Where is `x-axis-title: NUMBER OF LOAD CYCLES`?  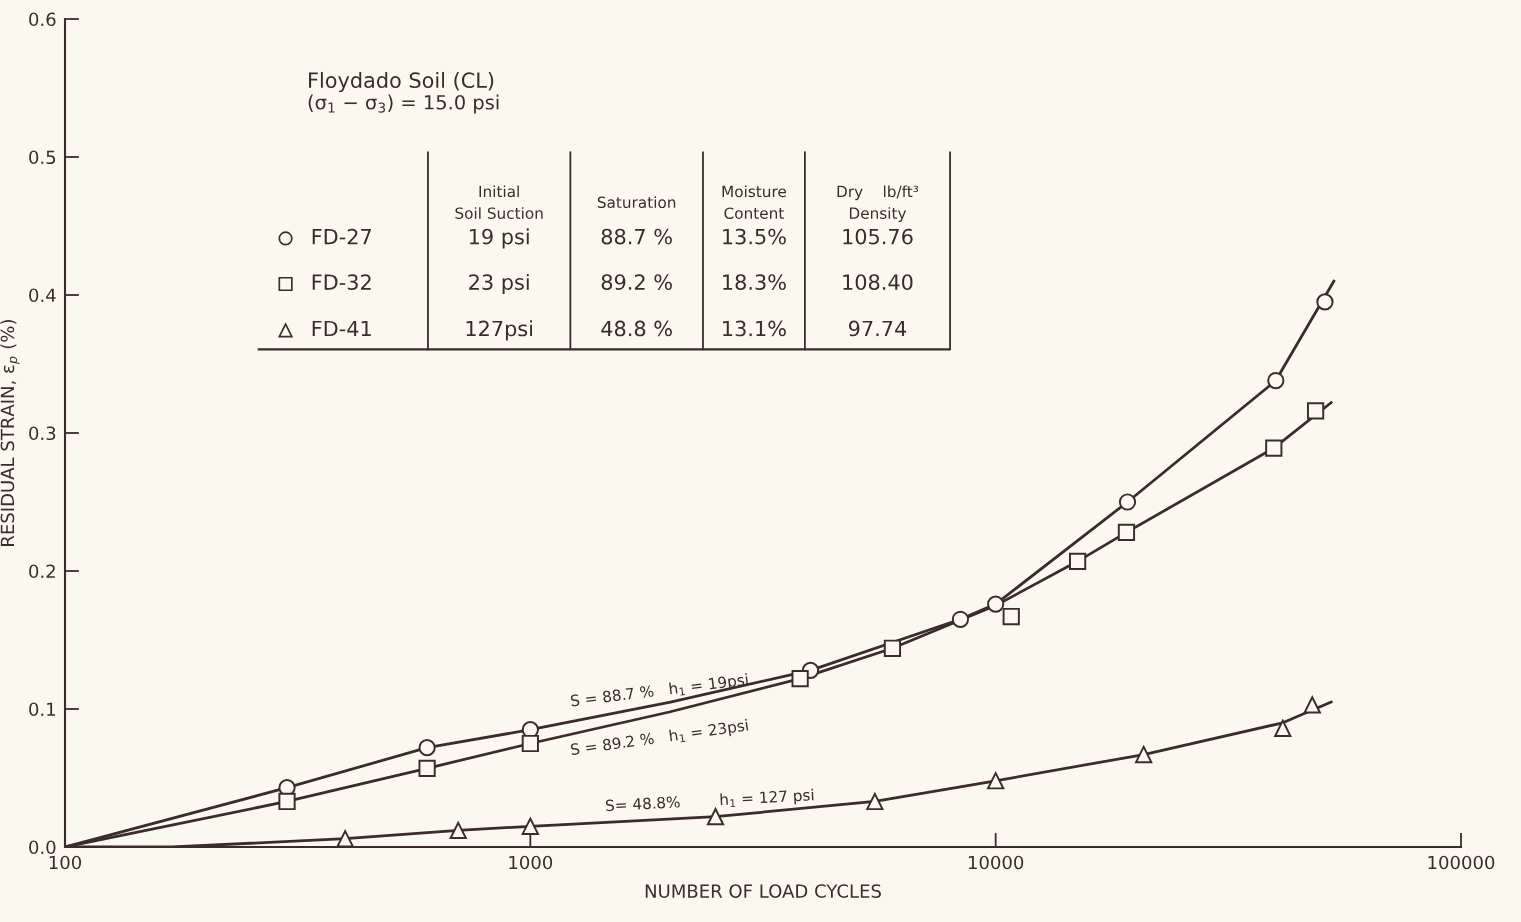 x-axis-title: NUMBER OF LOAD CYCLES is located at coordinates (763, 891).